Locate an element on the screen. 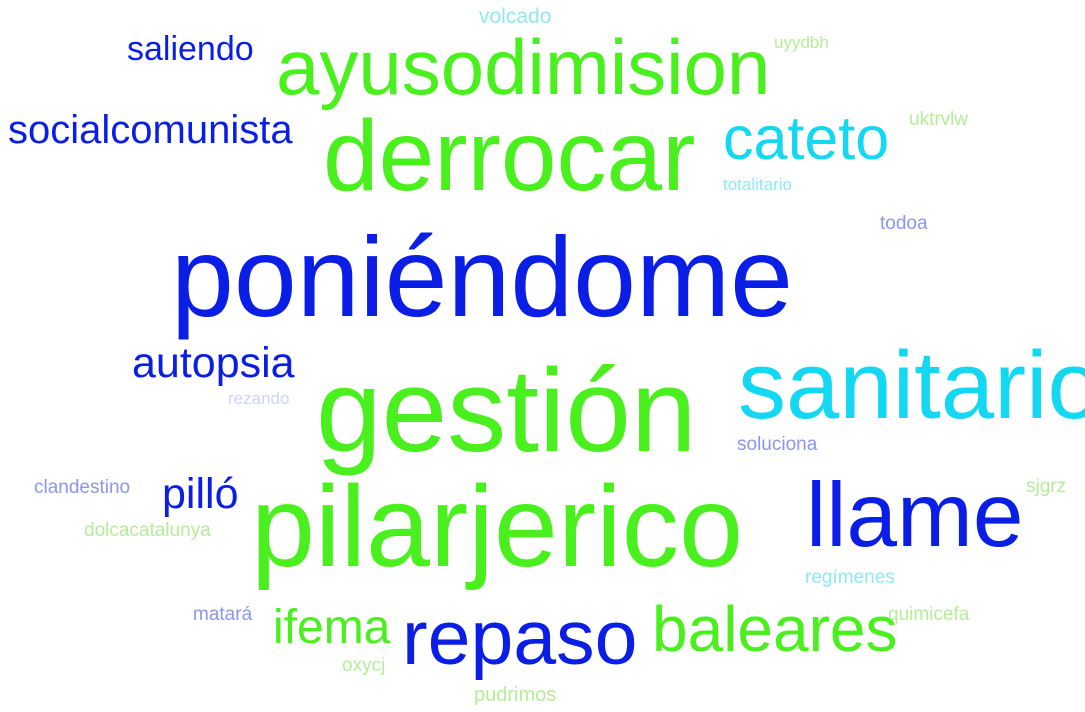  word: socialcomunista is located at coordinates (150, 130).